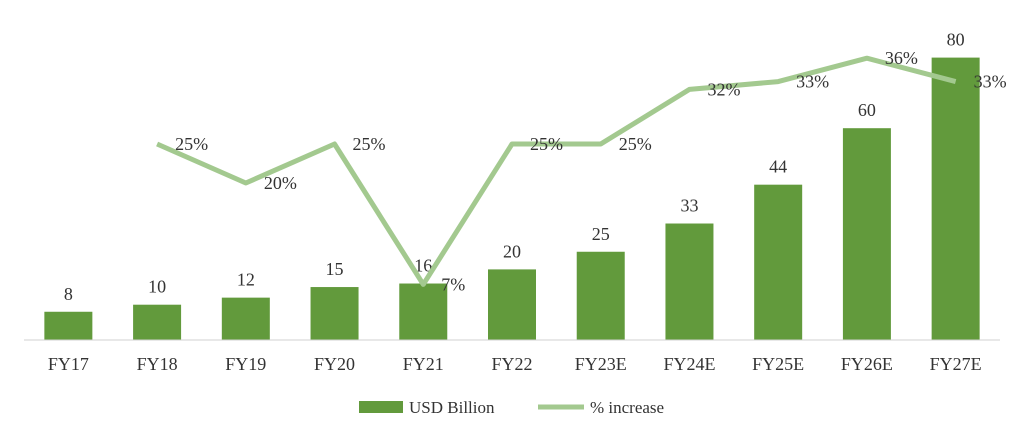  I want to click on bar-value-label: 33, so click(689, 206).